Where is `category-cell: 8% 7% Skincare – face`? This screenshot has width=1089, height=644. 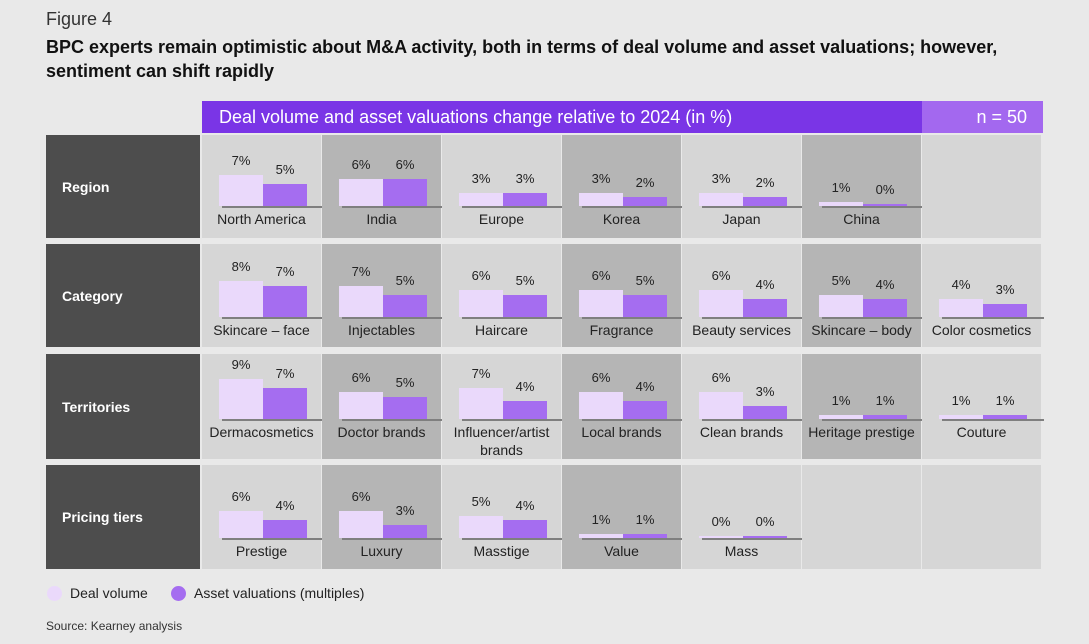
category-cell: 8% 7% Skincare – face is located at coordinates (263, 295).